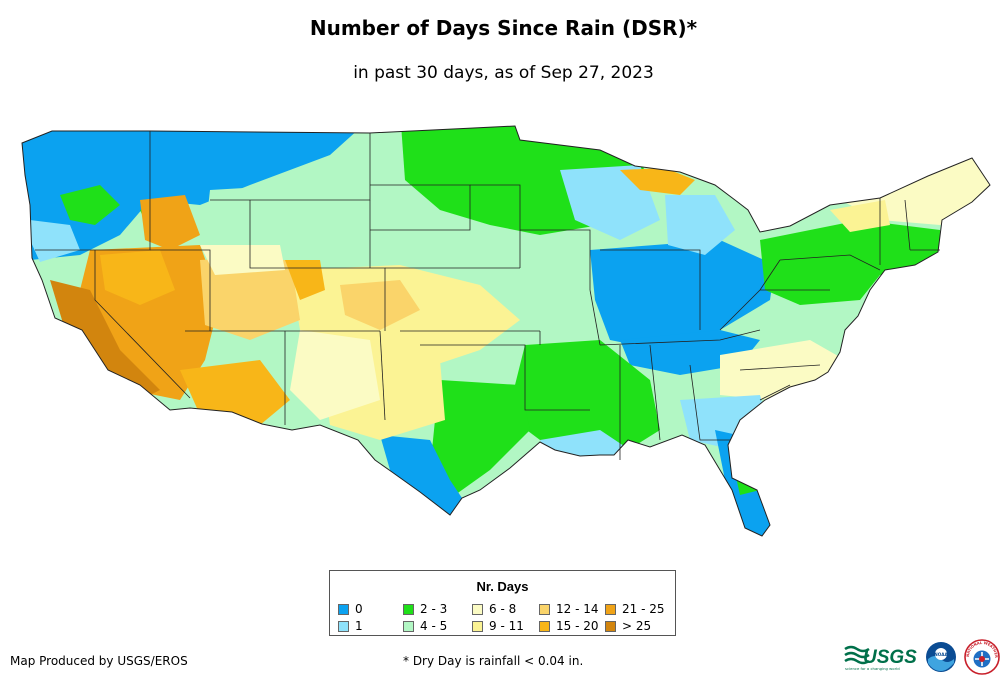 The width and height of the screenshot is (1007, 691). What do you see at coordinates (657, 181) in the screenshot?
I see `region-michigan-up` at bounding box center [657, 181].